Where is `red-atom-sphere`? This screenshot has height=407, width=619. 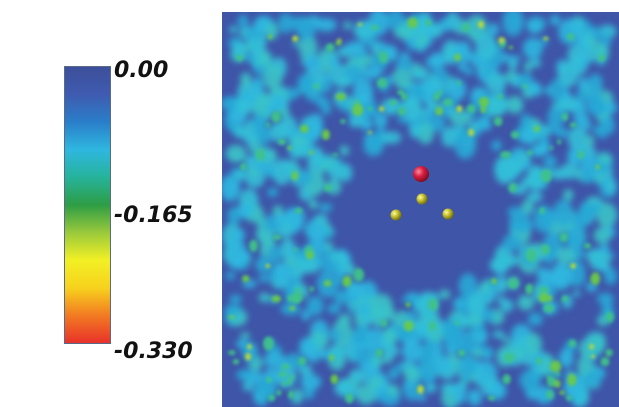 red-atom-sphere is located at coordinates (421, 174).